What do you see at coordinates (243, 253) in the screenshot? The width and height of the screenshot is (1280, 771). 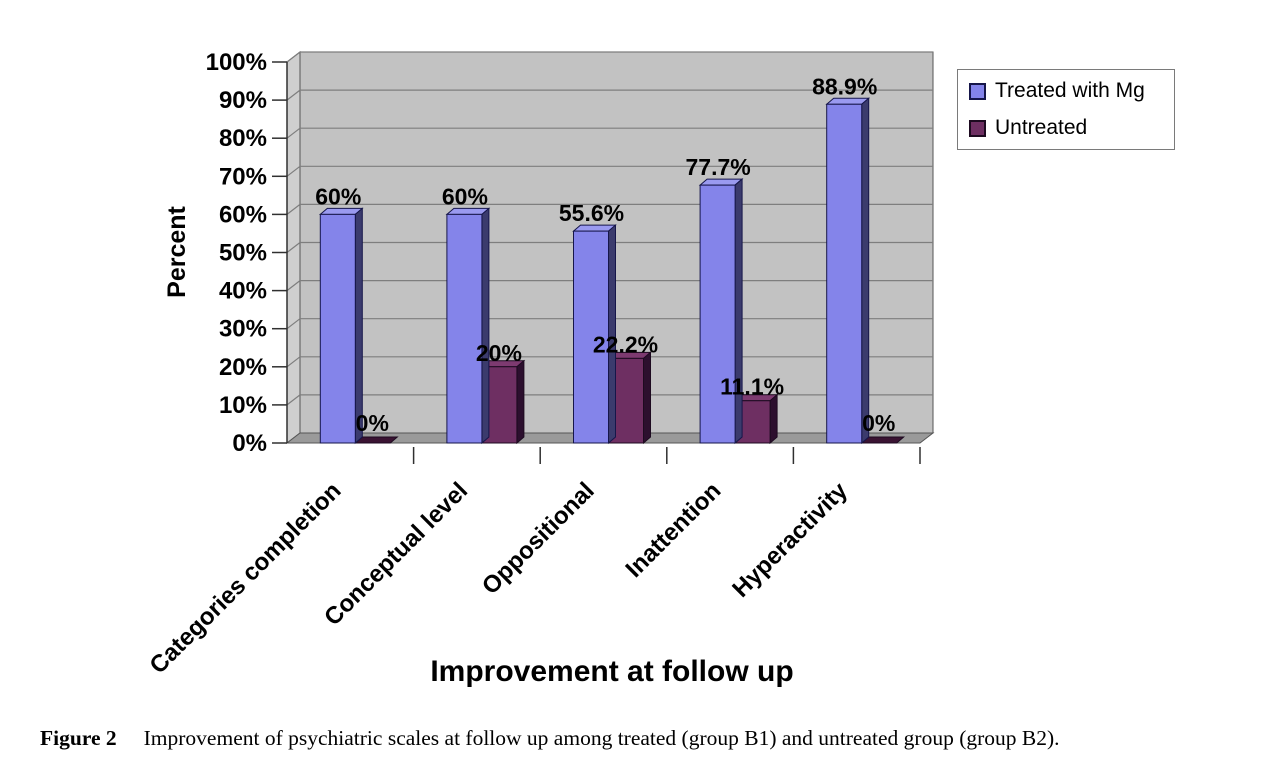 I see `y-tick-label: 50%` at bounding box center [243, 253].